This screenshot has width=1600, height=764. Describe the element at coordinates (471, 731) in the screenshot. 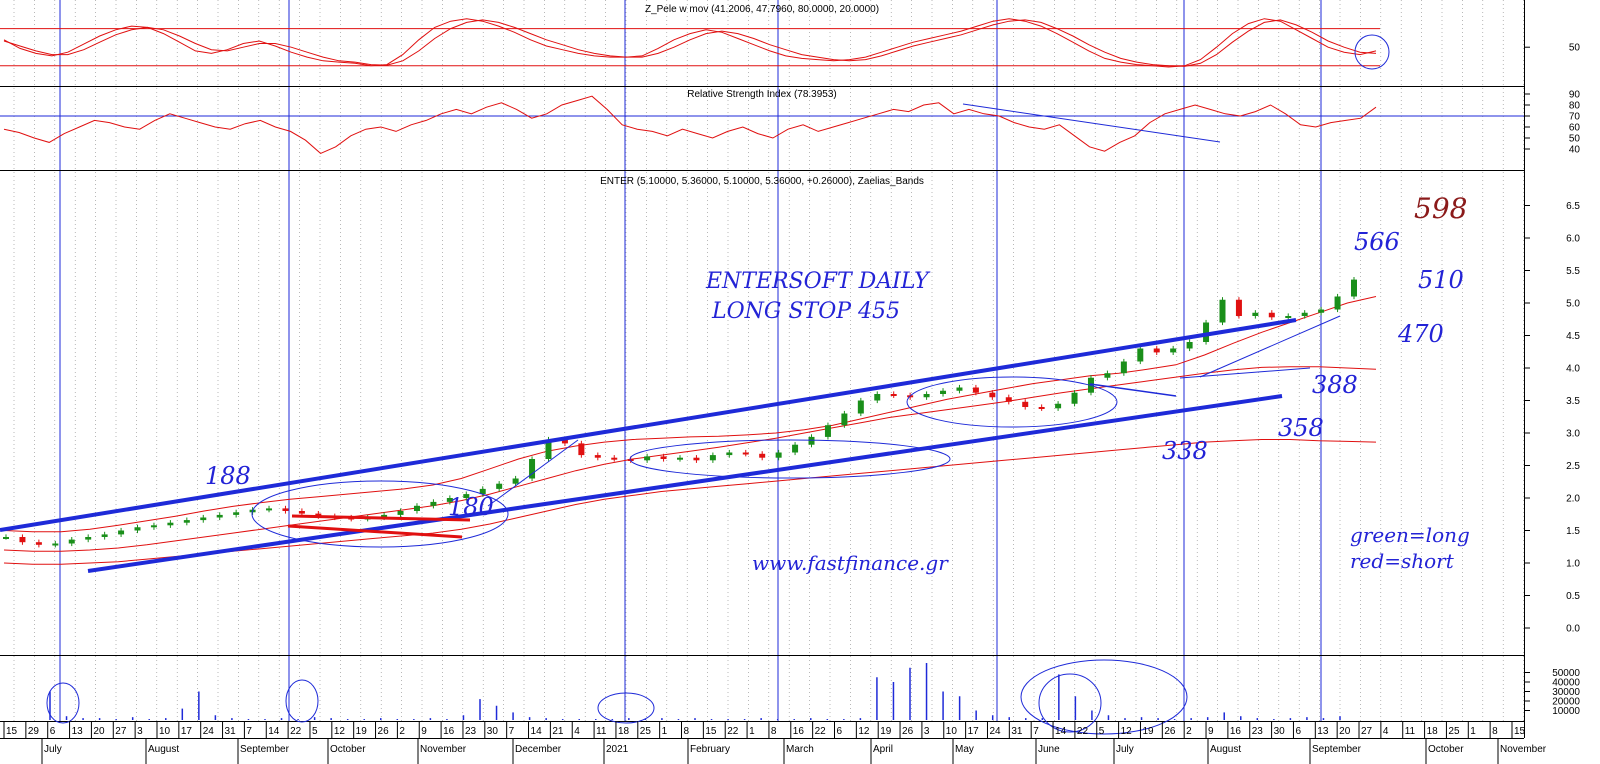

I see `x-tick-day: 23` at that location.